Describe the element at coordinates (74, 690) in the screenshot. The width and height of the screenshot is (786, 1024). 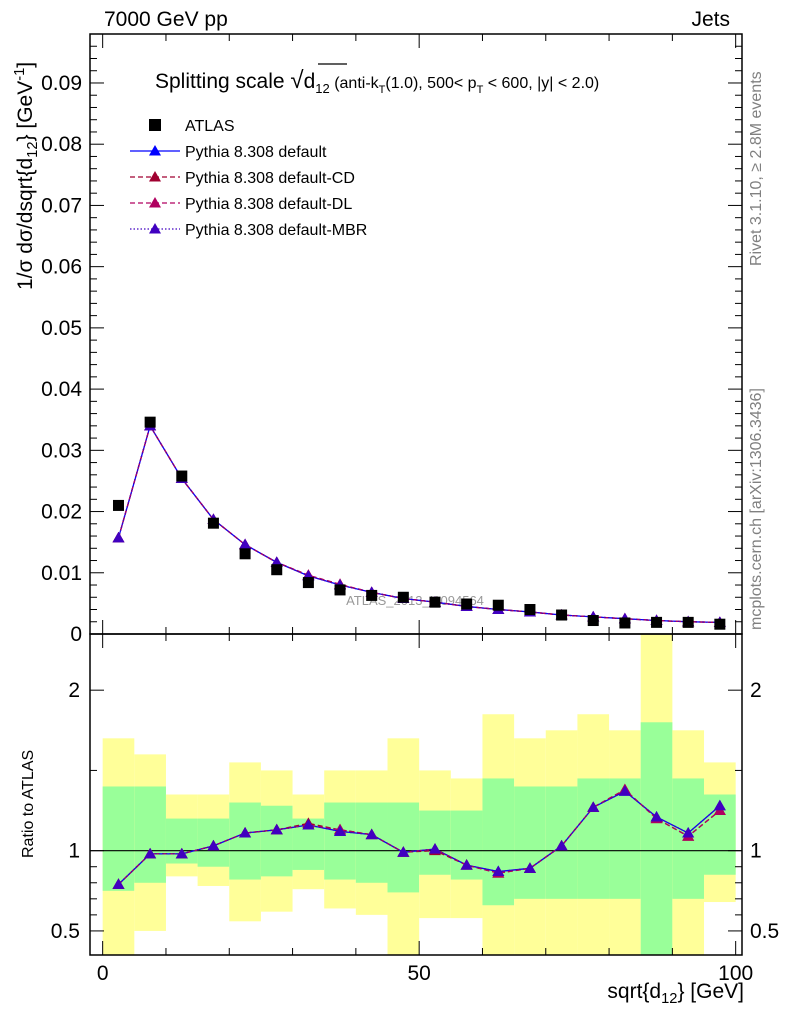
I see `ratio-y-tick-label: 2` at that location.